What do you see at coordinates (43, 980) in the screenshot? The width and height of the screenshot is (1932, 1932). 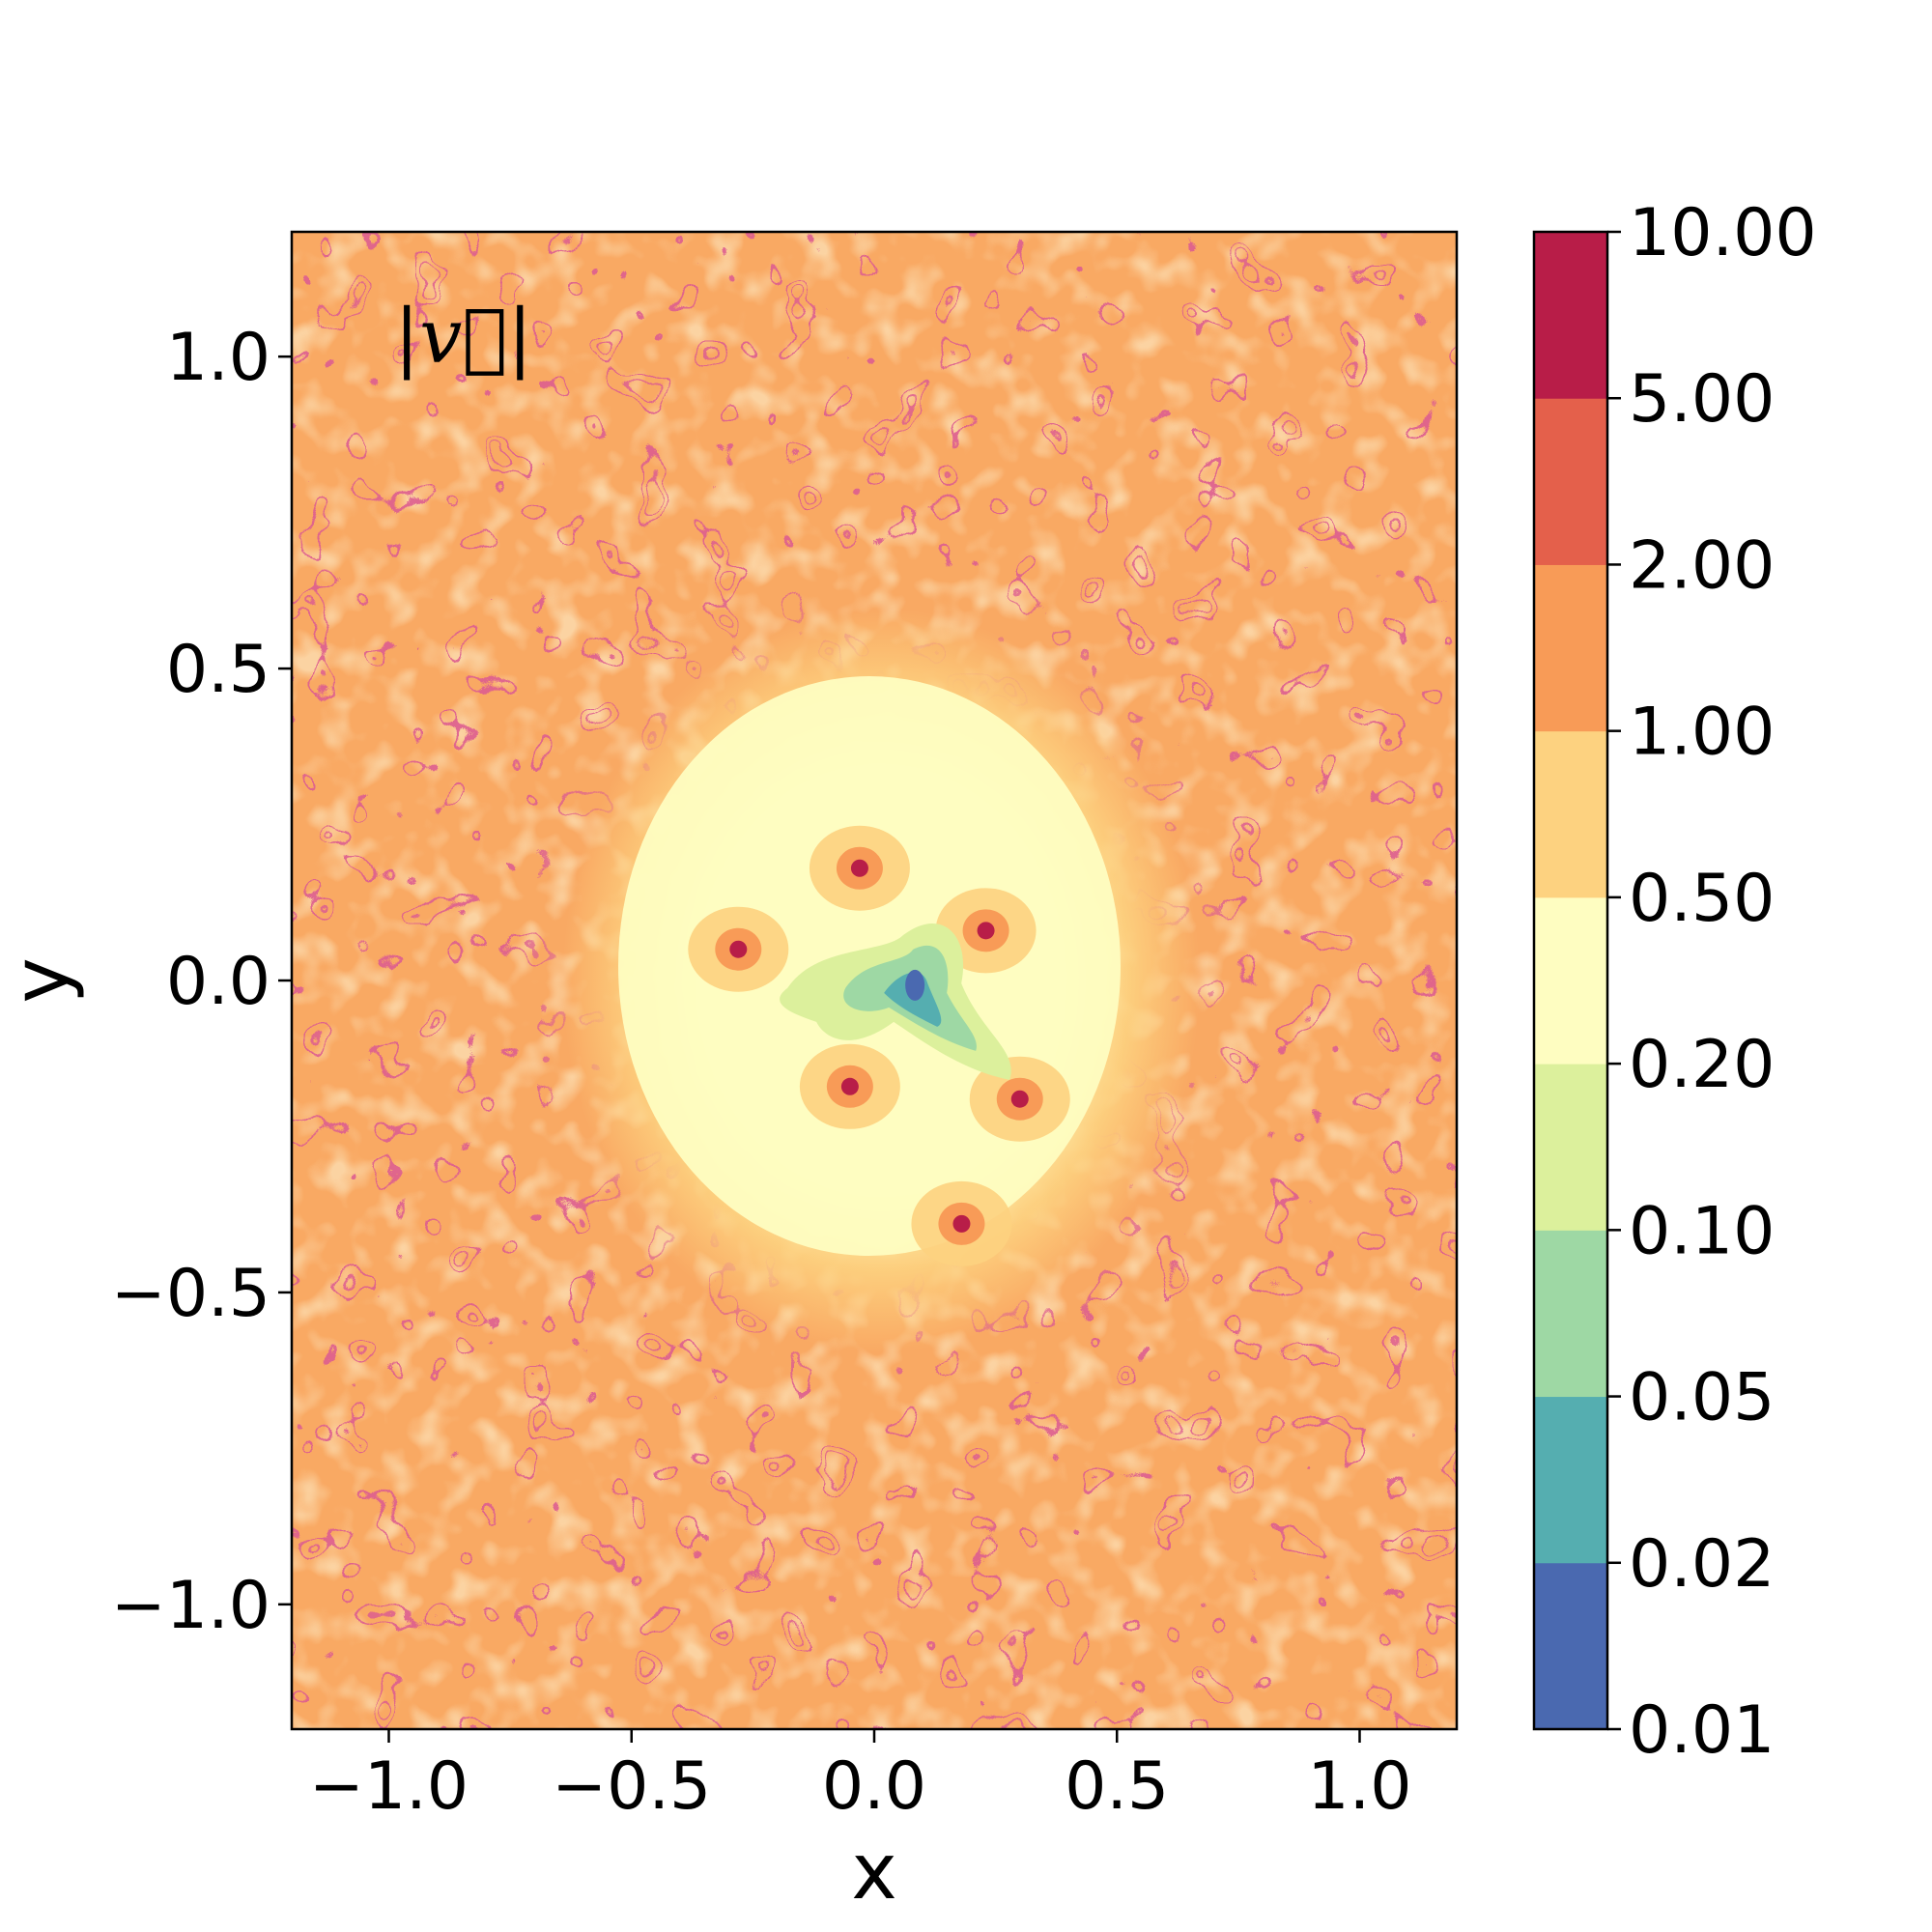 I see `y-axis-label: y` at bounding box center [43, 980].